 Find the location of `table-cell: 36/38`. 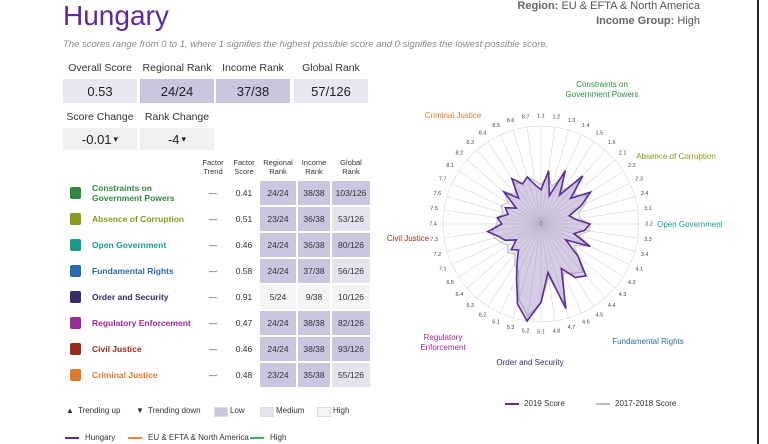

table-cell: 36/38 is located at coordinates (314, 219).